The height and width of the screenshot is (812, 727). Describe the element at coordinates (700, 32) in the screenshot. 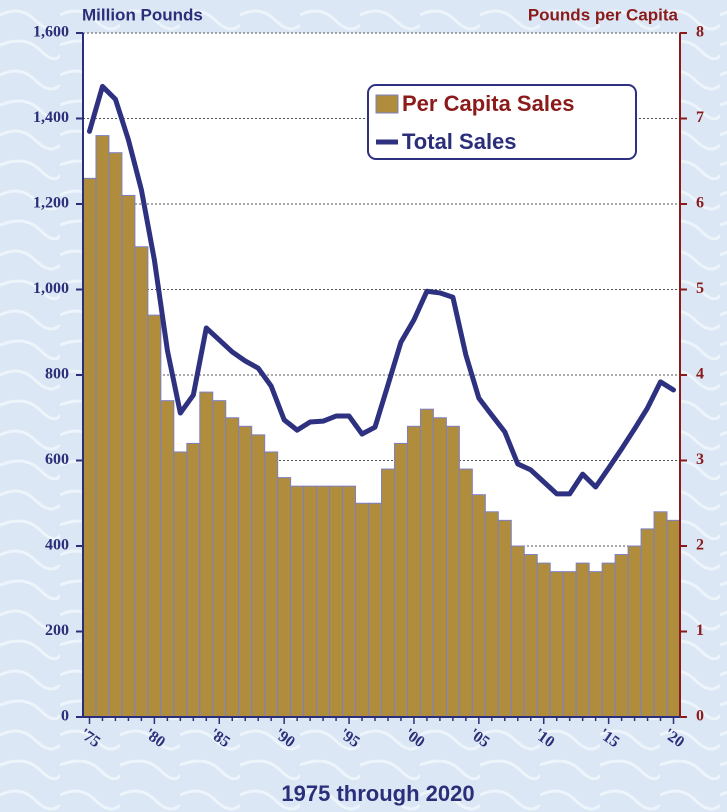

I see `y2-tick-label: 8` at that location.